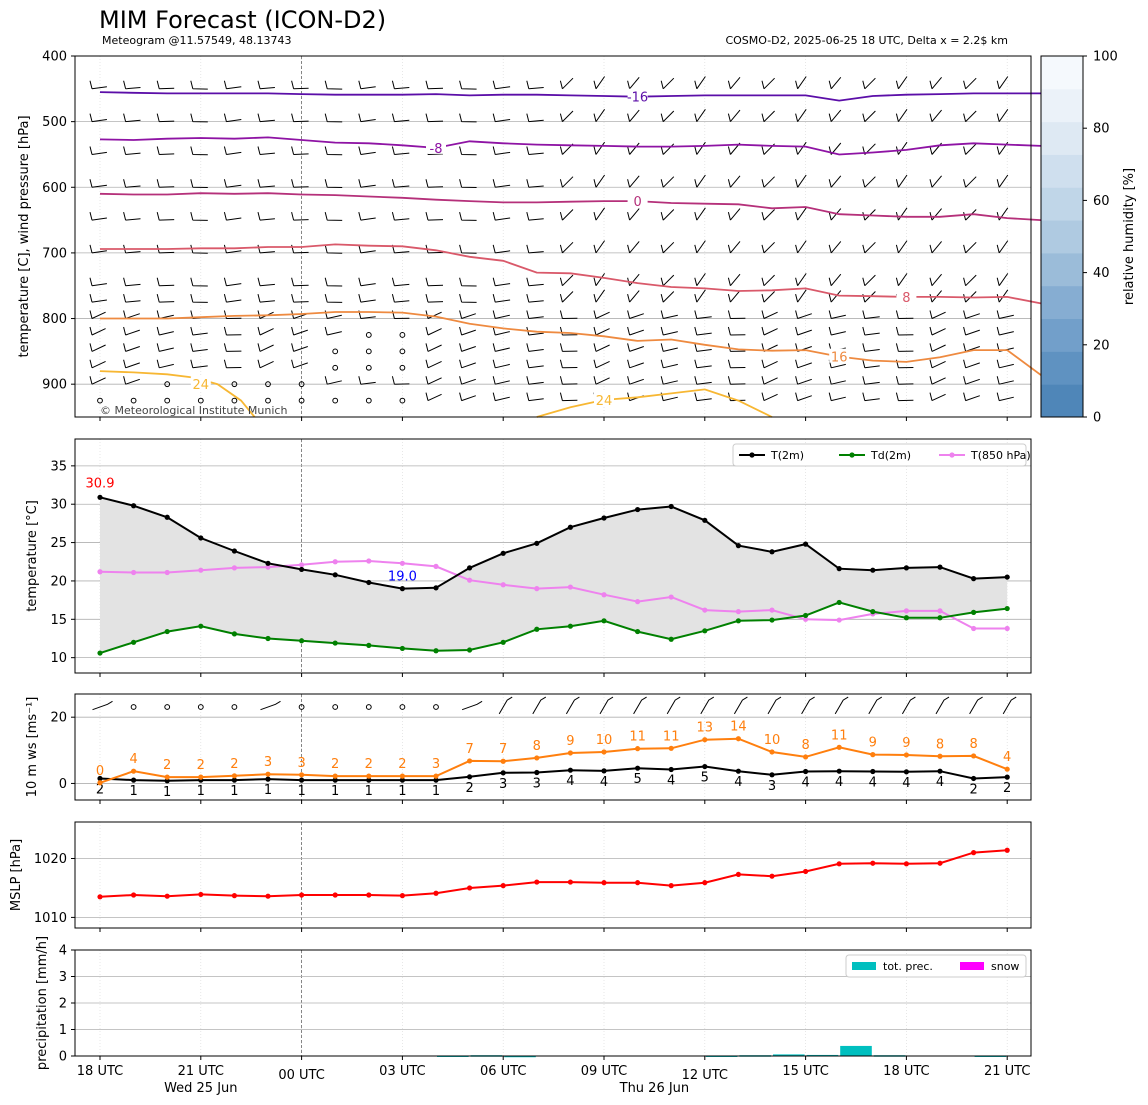 The width and height of the screenshot is (1148, 1105). Describe the element at coordinates (533, 1003) in the screenshot. I see `precip-panel: 0 1 2 3 4 precipitation [mm/h] tot. prec. snow` at that location.